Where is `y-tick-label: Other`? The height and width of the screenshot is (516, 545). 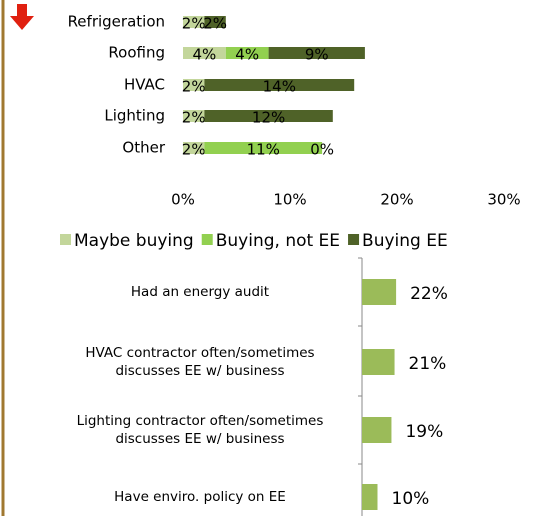 y-tick-label: Other is located at coordinates (143, 148).